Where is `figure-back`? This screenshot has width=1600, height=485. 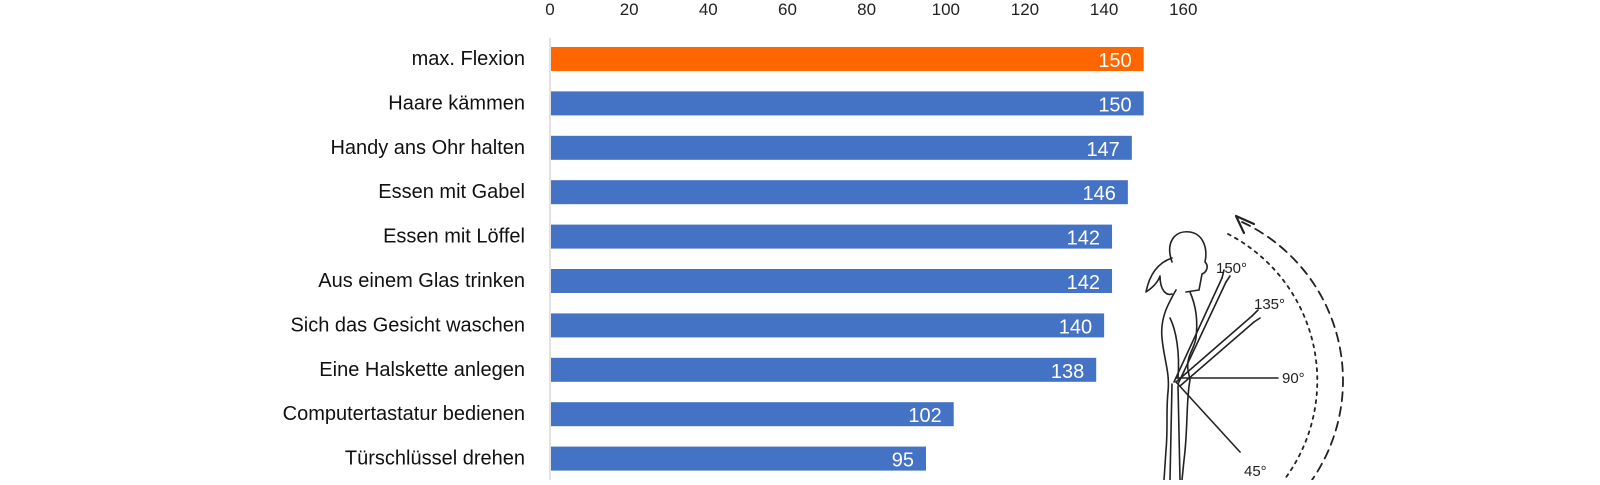 figure-back is located at coordinates (1168, 385).